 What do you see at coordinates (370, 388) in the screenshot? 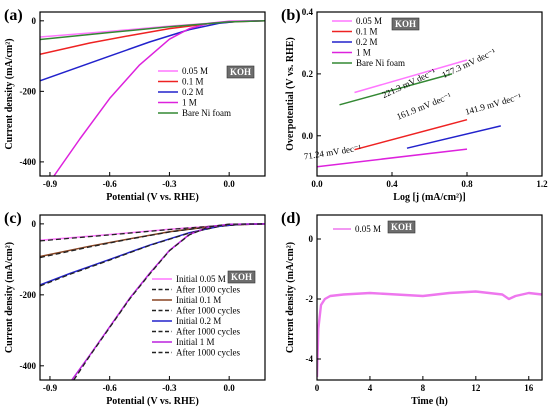
I see `x-tick-label: 4` at bounding box center [370, 388].